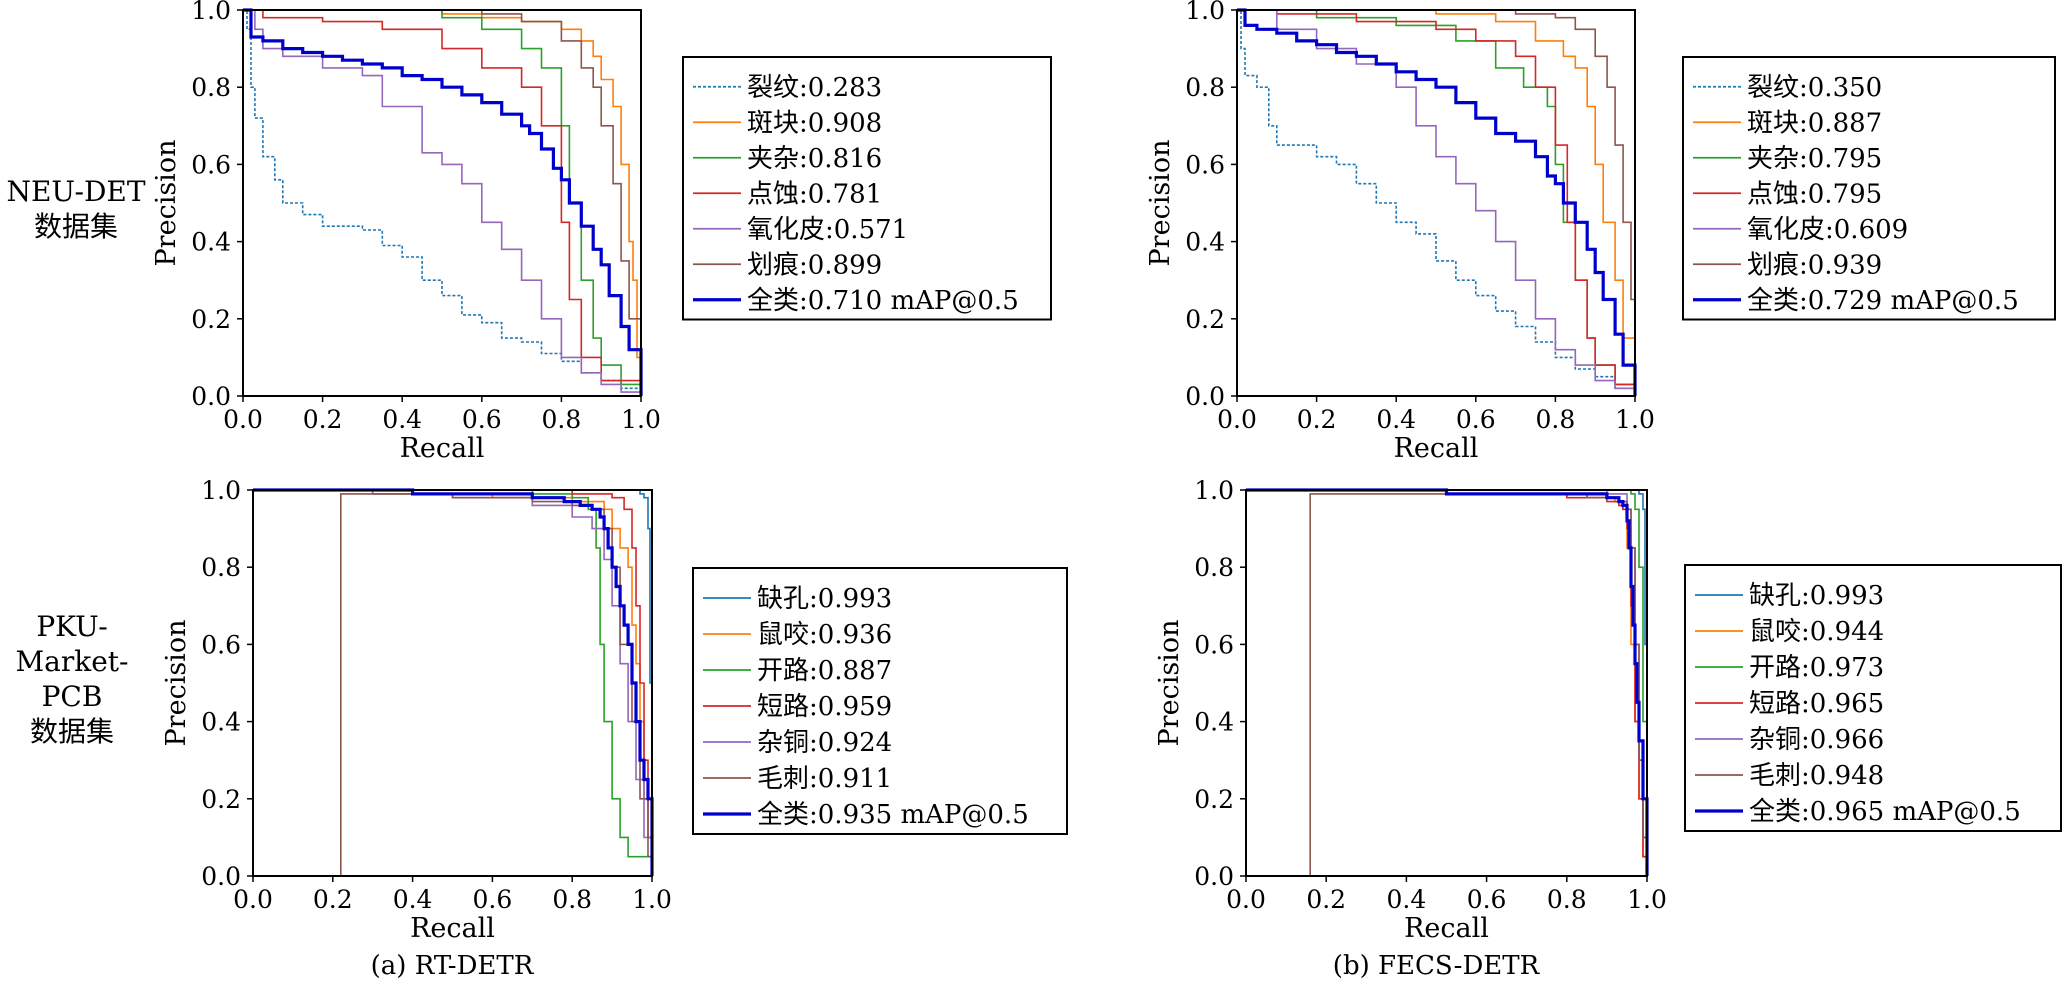 This screenshot has width=2067, height=984. What do you see at coordinates (72, 661) in the screenshot?
I see `row-label-pku-line-2: Market-` at bounding box center [72, 661].